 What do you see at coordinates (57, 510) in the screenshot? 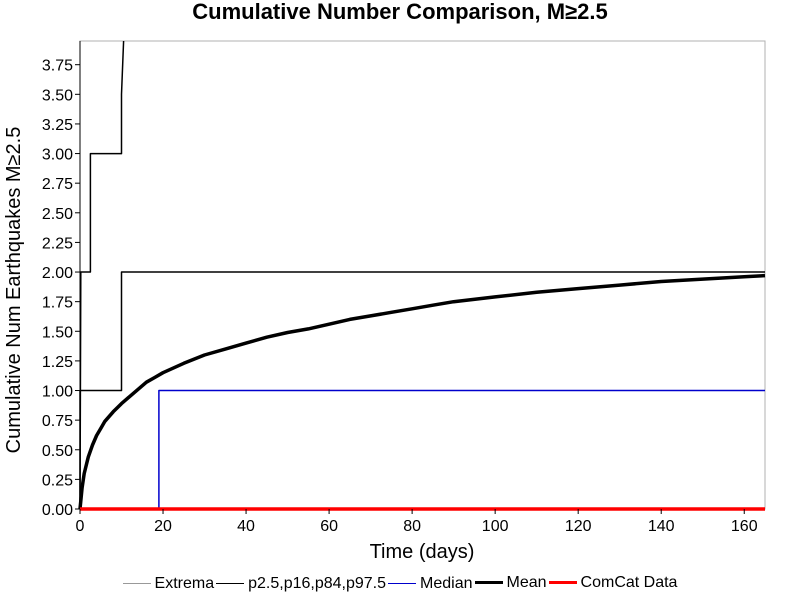
I see `y-tick-label: 0.00` at bounding box center [57, 510].